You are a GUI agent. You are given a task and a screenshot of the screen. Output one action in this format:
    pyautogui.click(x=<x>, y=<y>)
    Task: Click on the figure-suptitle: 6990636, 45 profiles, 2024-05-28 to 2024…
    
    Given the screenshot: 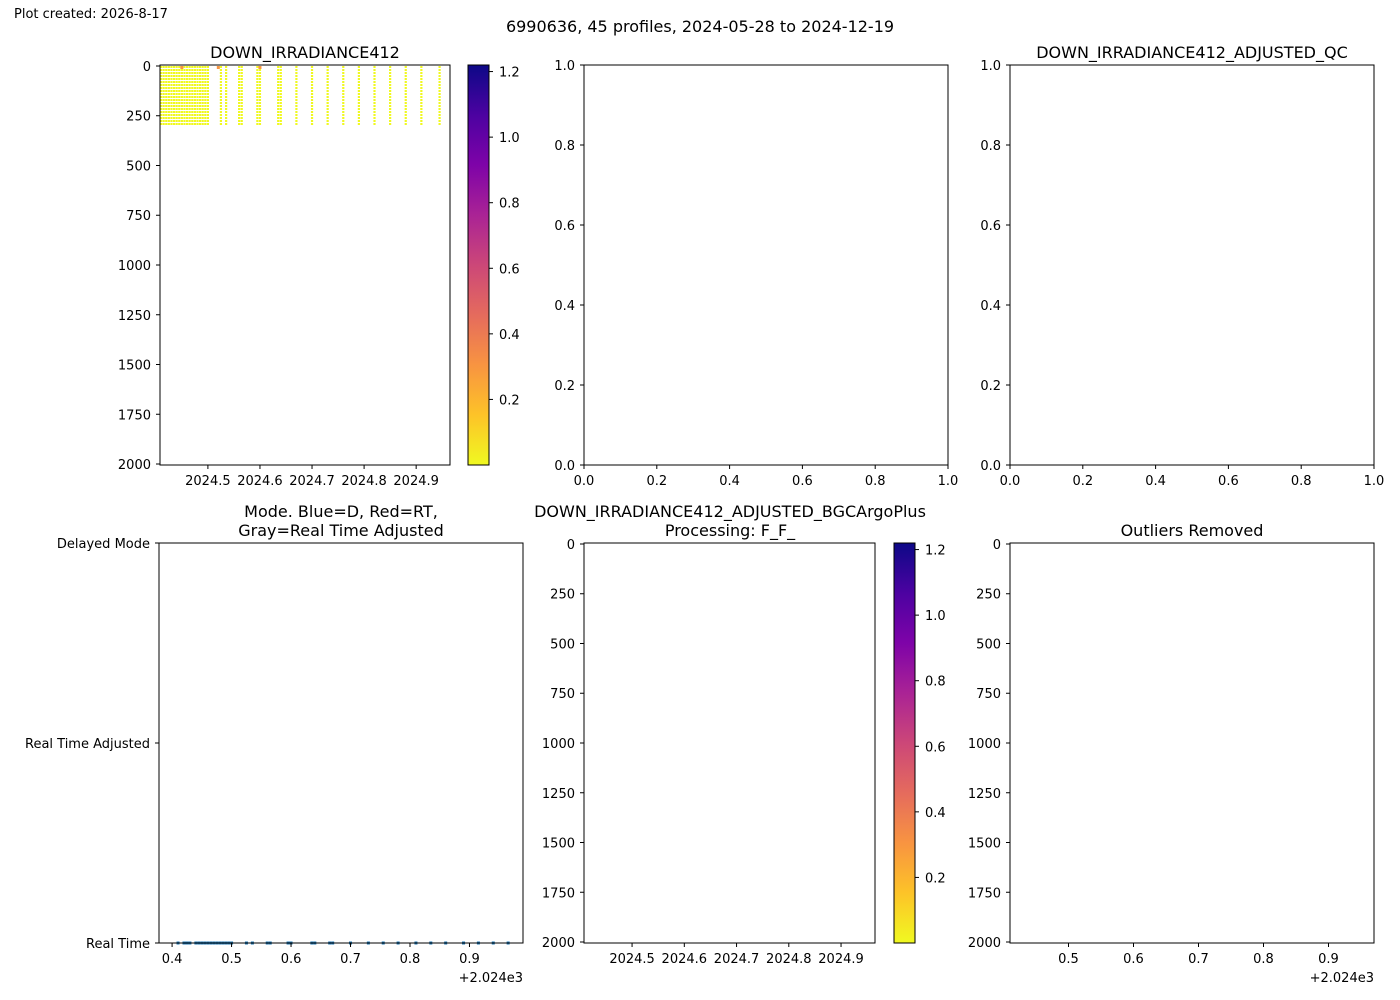 What is the action you would take?
    pyautogui.click(x=700, y=26)
    